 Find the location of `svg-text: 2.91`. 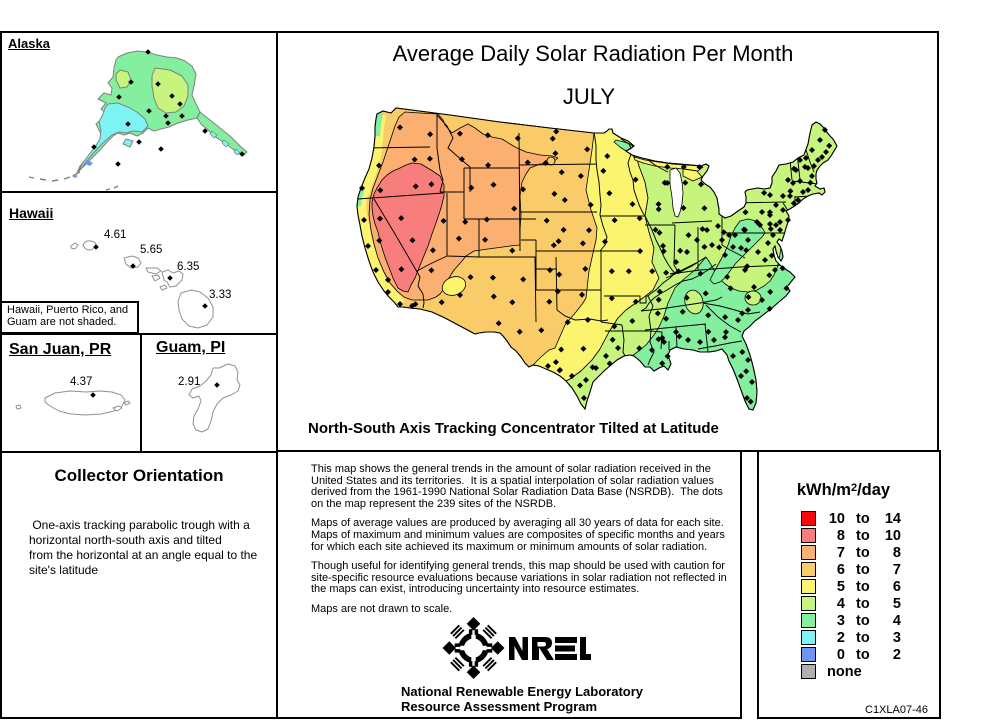

svg-text: 2.91 is located at coordinates (189, 382).